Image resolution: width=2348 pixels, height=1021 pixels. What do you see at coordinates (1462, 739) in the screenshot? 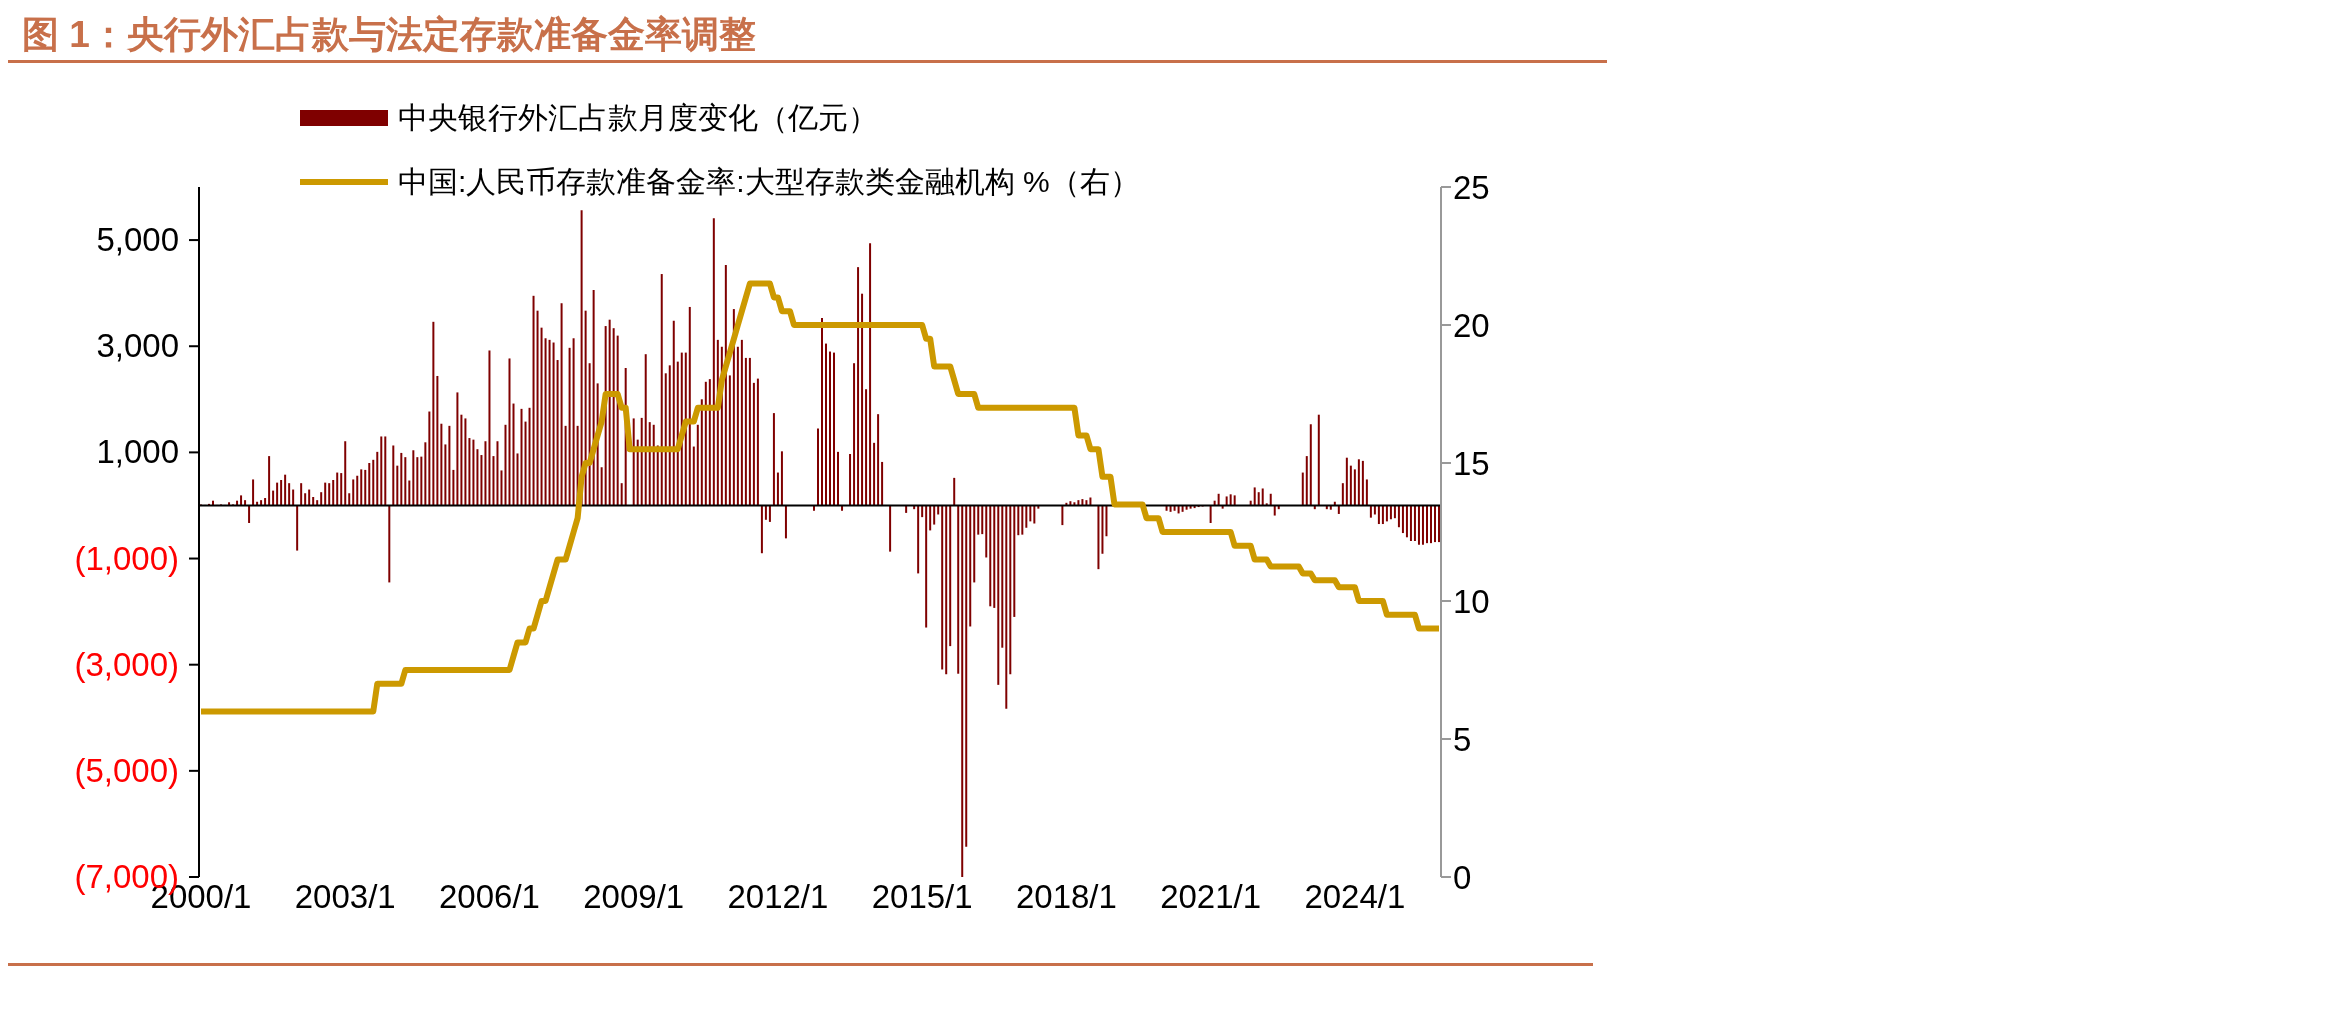
I see `y2-tick-label: 5` at bounding box center [1462, 739].